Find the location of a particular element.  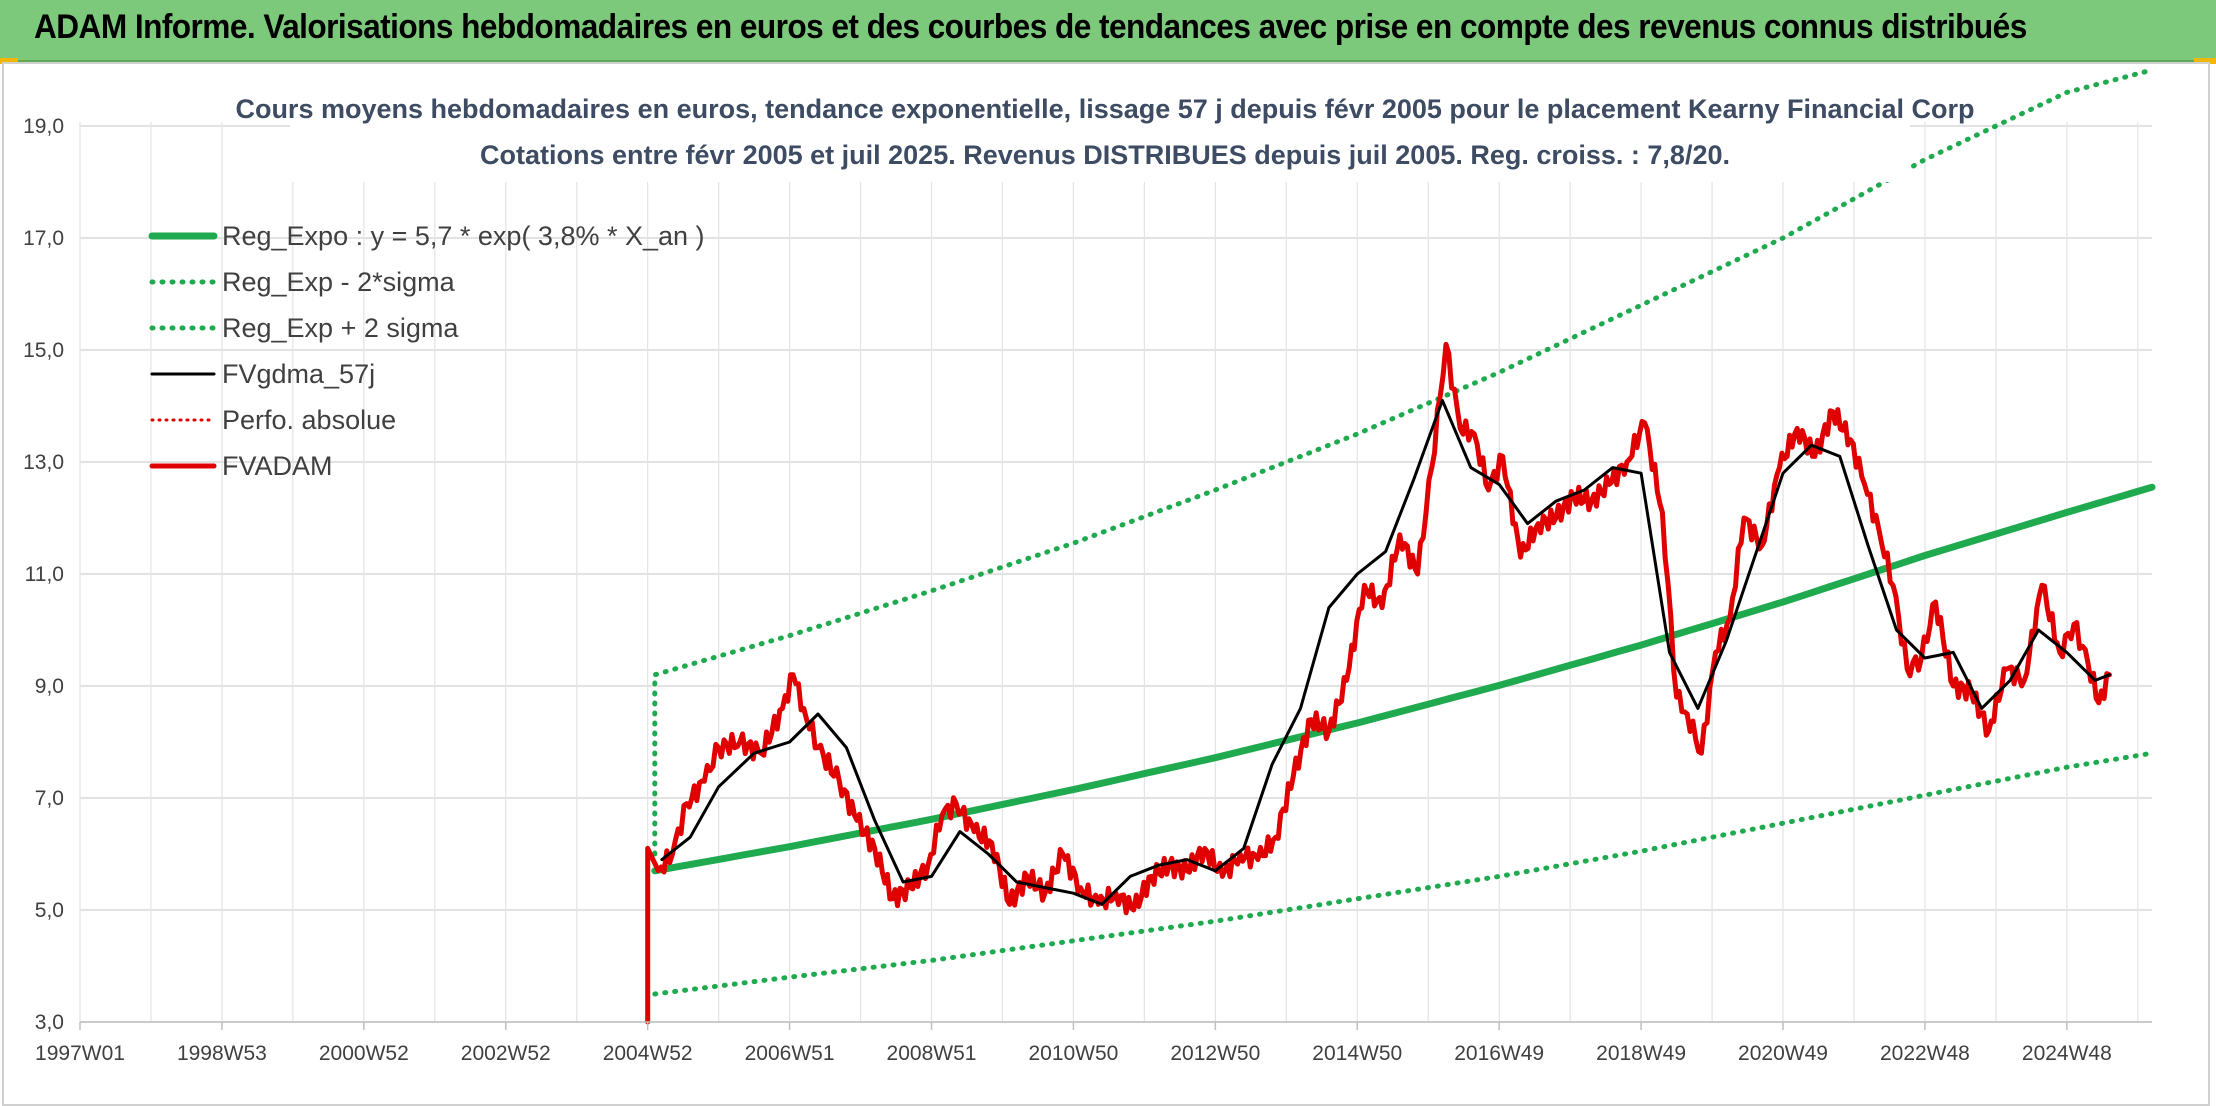

legend-label: FVgdma_57j is located at coordinates (298, 374).